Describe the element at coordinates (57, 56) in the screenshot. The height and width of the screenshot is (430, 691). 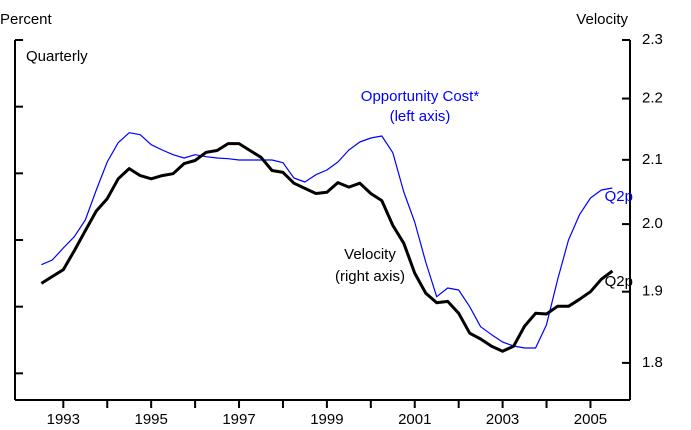
I see `subtitle: Quarterly` at that location.